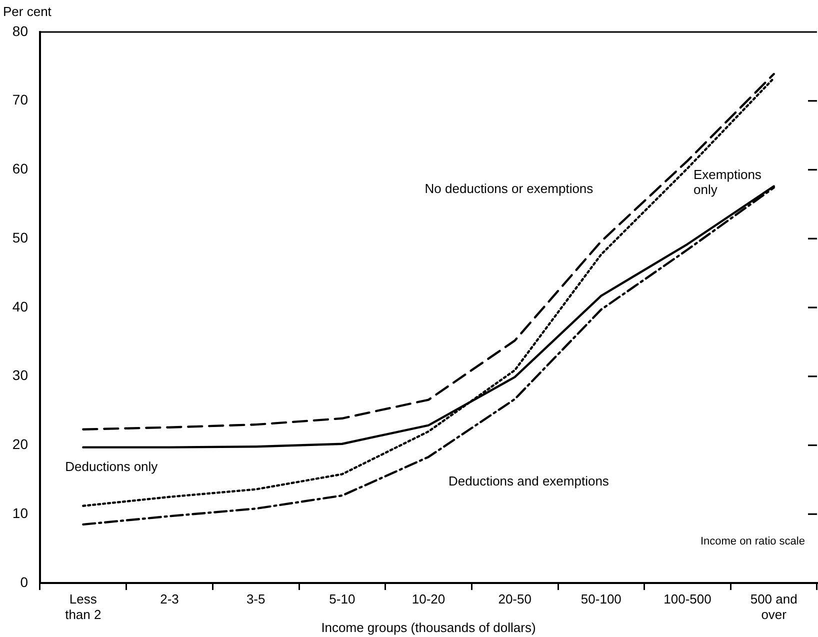 The image size is (818, 637). Describe the element at coordinates (256, 598) in the screenshot. I see `x-tick-label: 3-5` at that location.